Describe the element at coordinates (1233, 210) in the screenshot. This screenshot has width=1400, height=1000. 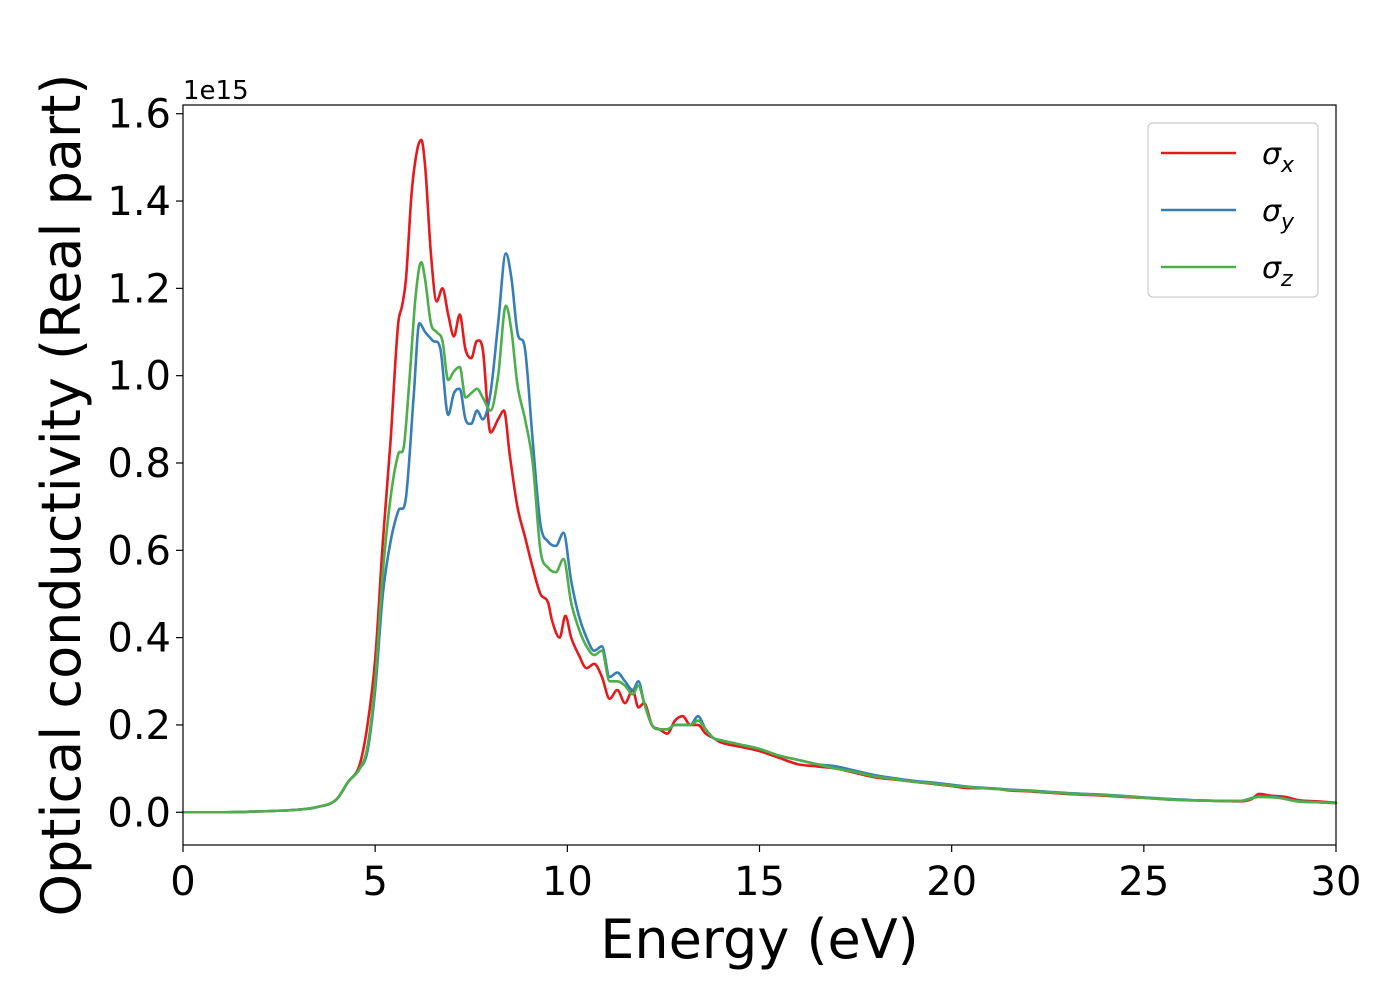
I see `legend: σx σy σz` at that location.